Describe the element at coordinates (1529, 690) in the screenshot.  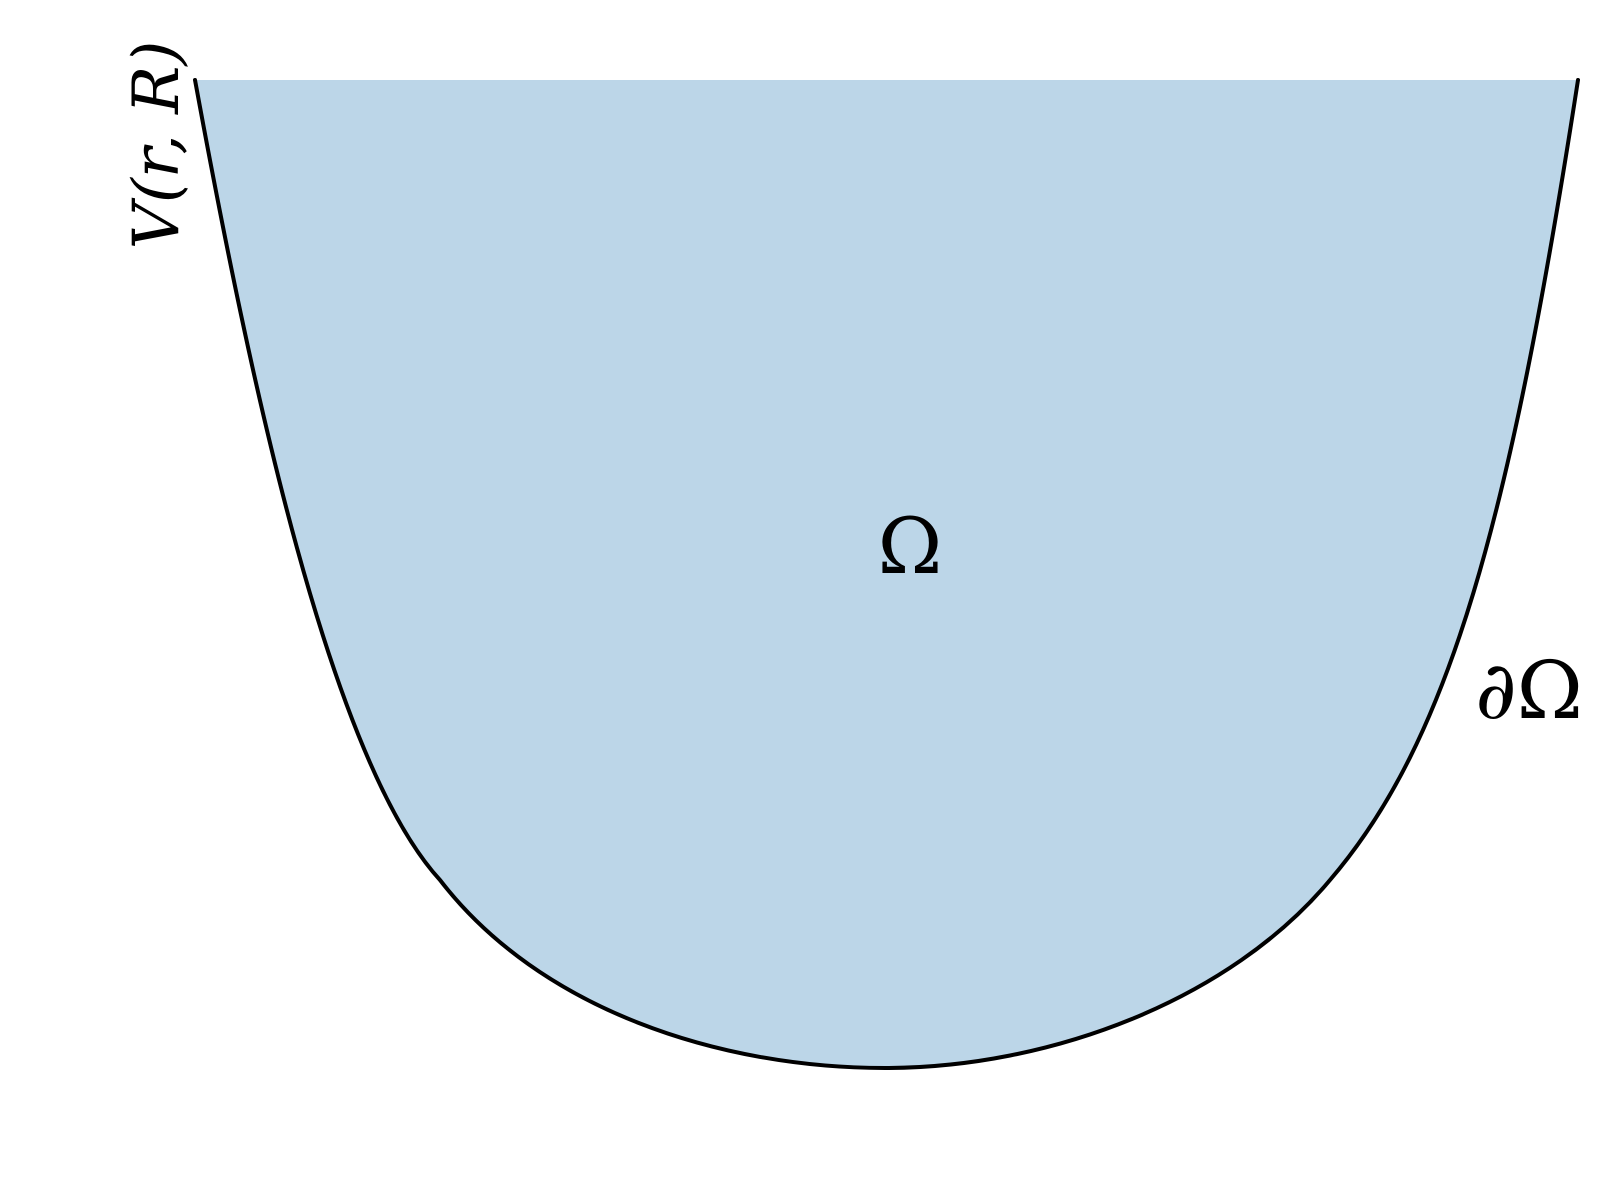
I see `boundary-label: ∂Ω` at that location.